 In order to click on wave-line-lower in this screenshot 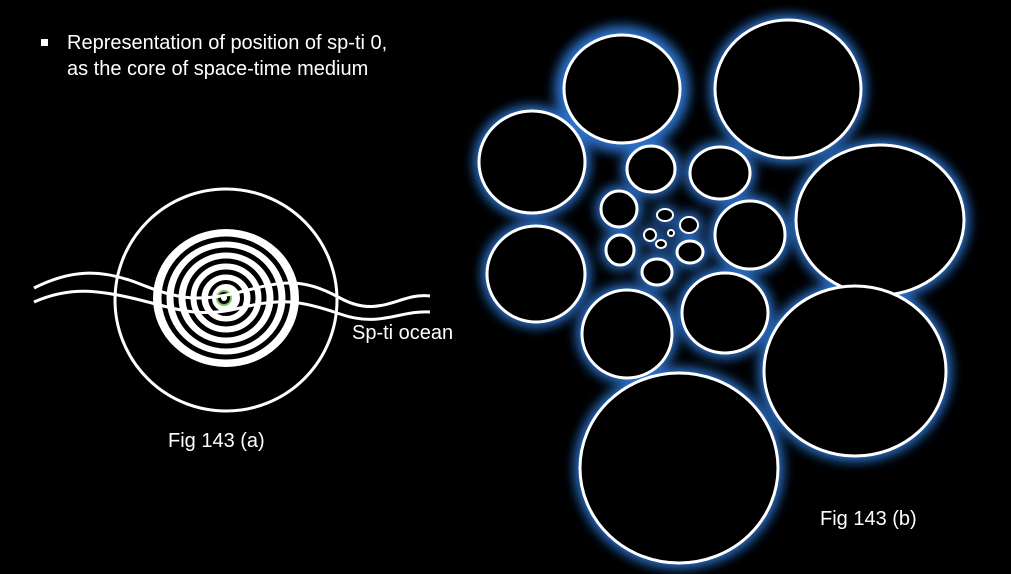, I will do `click(232, 305)`.